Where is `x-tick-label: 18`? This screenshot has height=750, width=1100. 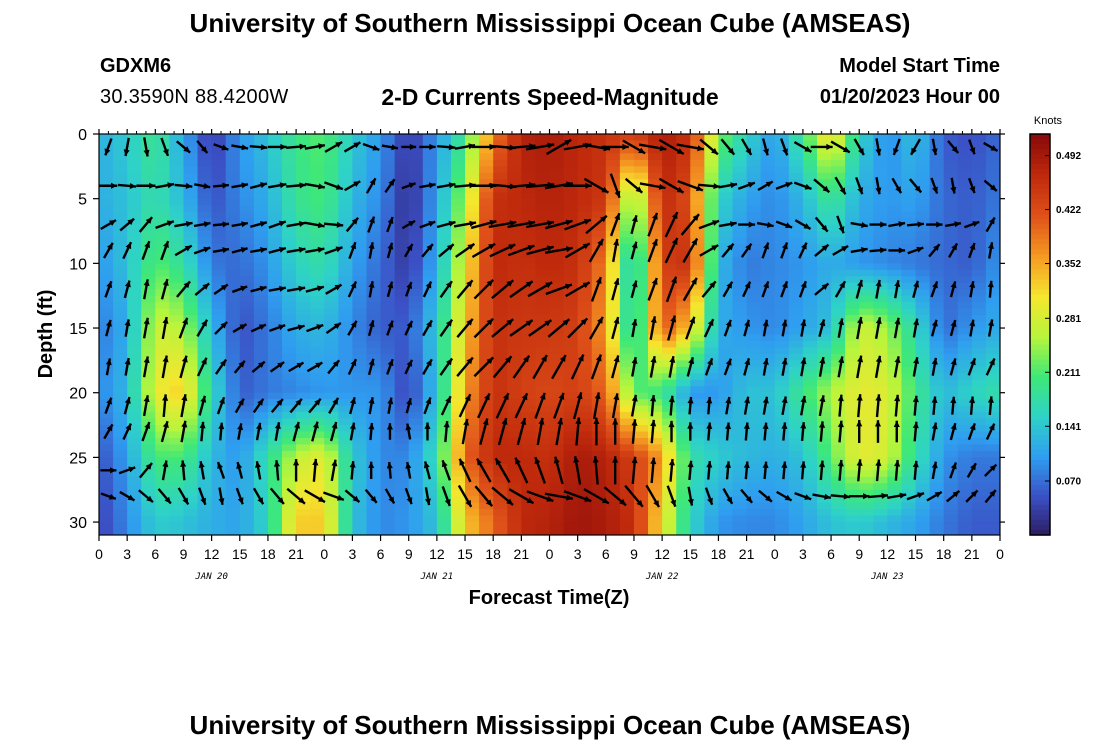 x-tick-label: 18 is located at coordinates (719, 554).